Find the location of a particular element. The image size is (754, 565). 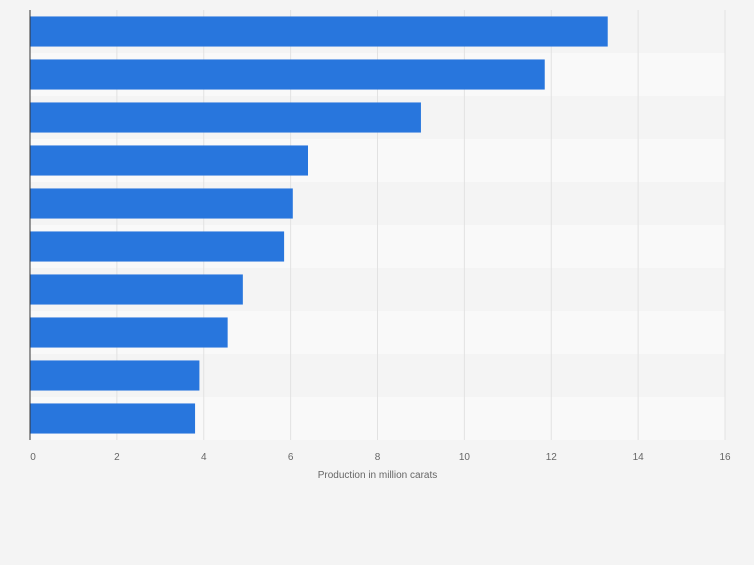

x-tick-label: 16 is located at coordinates (725, 457).